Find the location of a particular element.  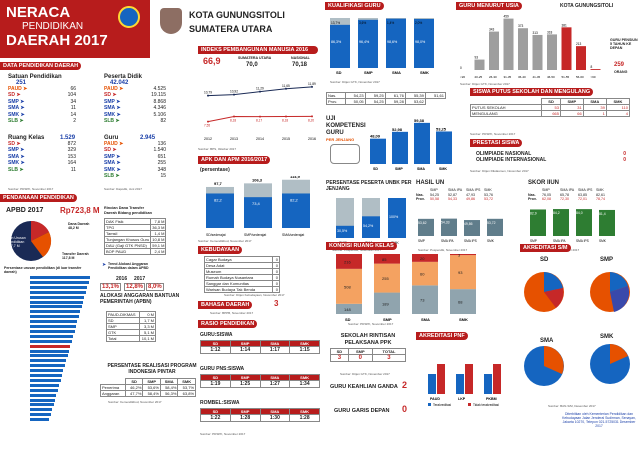

apm-data-label: 82,2 is located at coordinates (218, 199).